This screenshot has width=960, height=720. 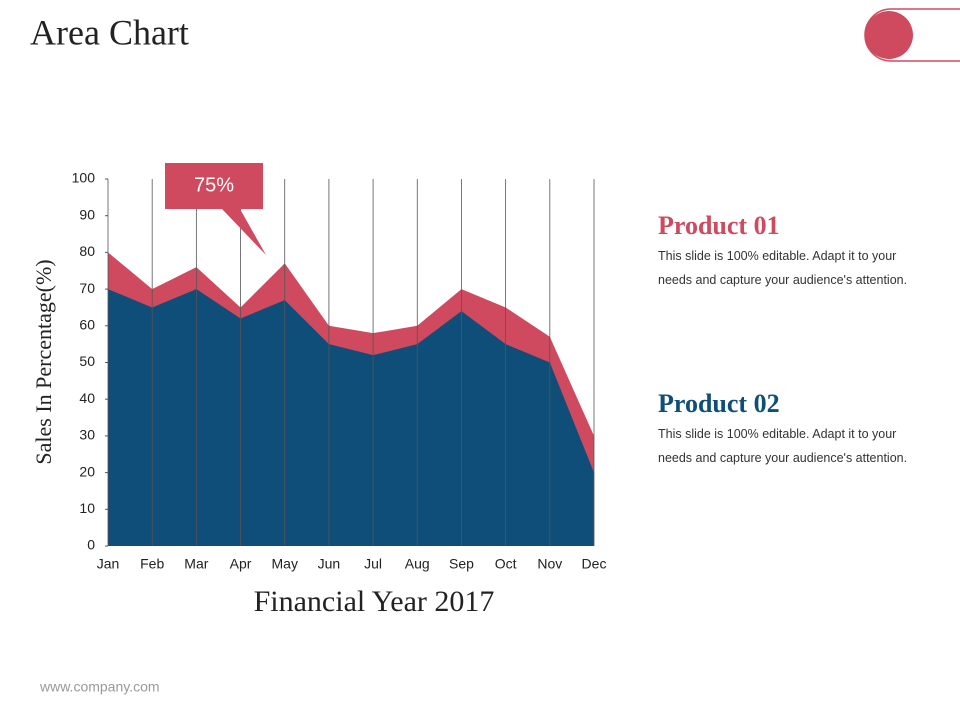 I want to click on y-tick-label: 60, so click(x=87, y=325).